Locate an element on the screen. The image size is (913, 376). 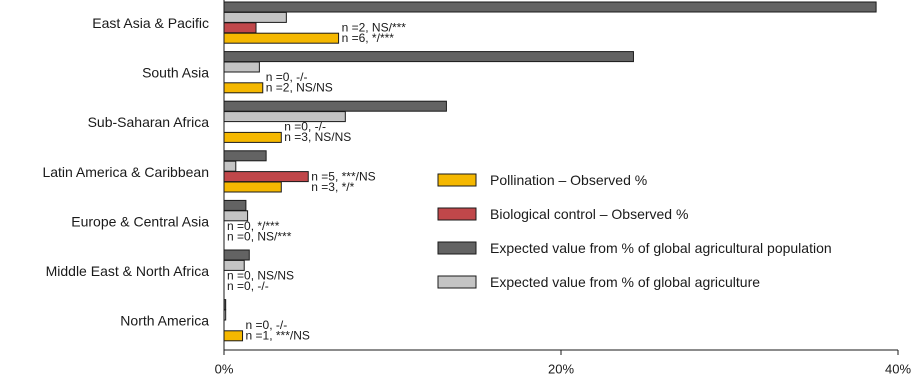
annotation-label: n =5, ***/NS is located at coordinates (343, 176).